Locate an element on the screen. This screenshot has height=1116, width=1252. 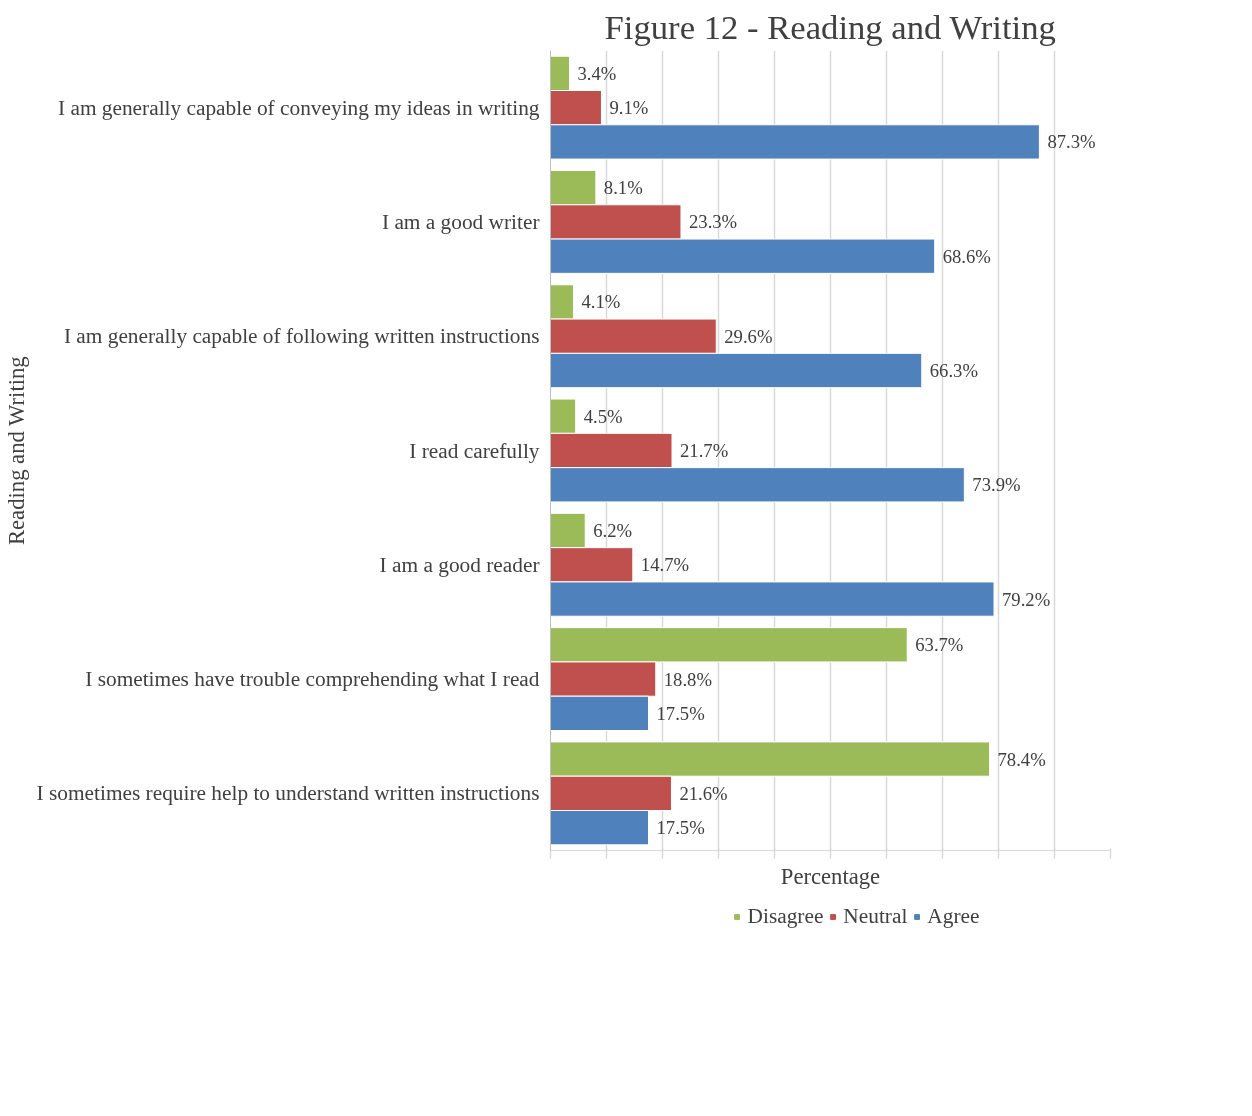
data-label: 3.4% is located at coordinates (597, 73).